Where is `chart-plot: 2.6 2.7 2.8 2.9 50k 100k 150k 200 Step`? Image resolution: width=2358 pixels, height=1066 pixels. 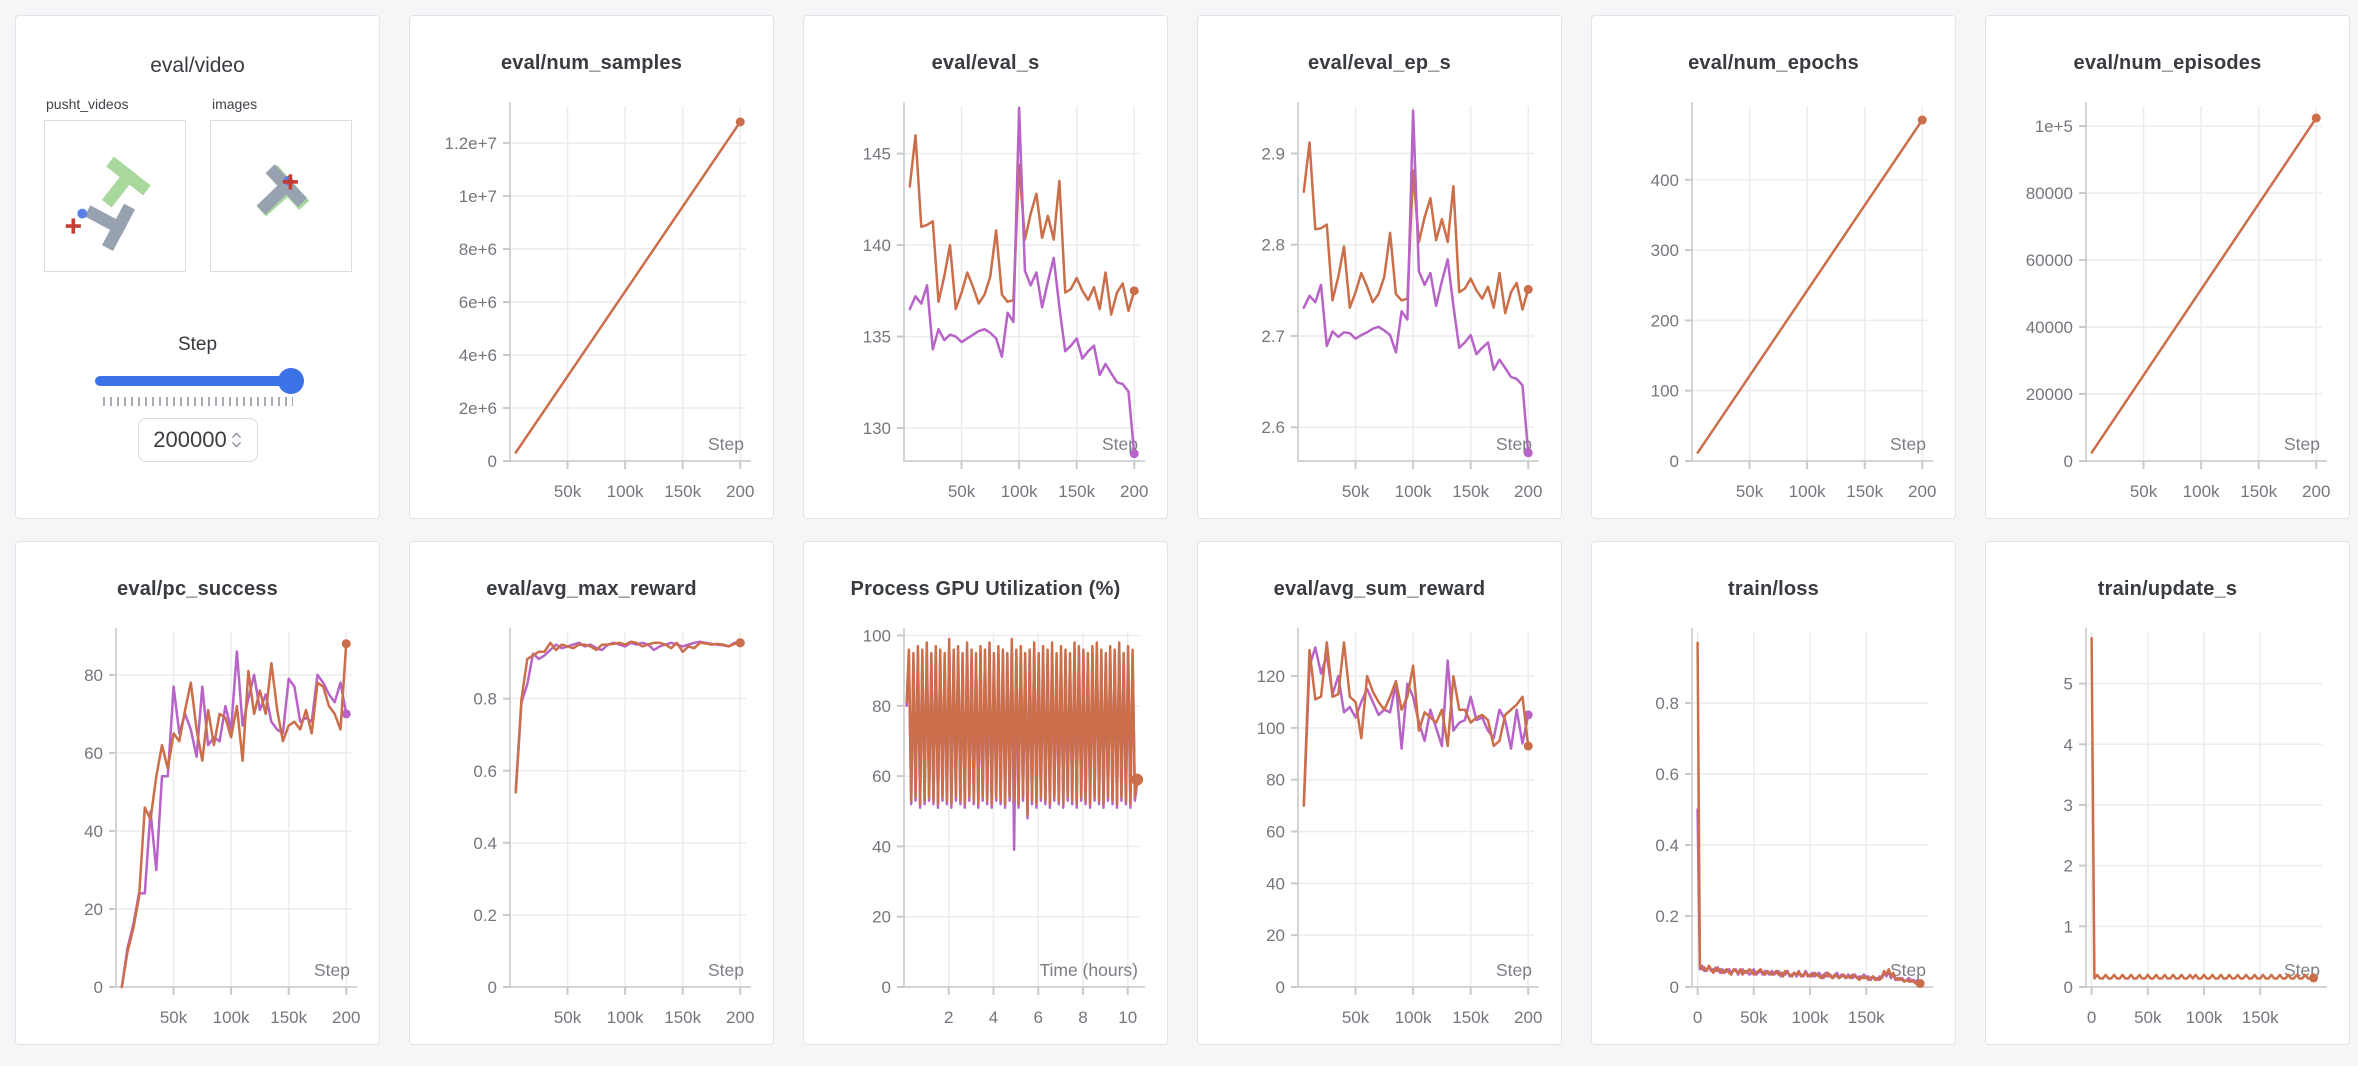
chart-plot: 2.6 2.7 2.8 2.9 50k 100k 150k 200 Step is located at coordinates (1379, 267).